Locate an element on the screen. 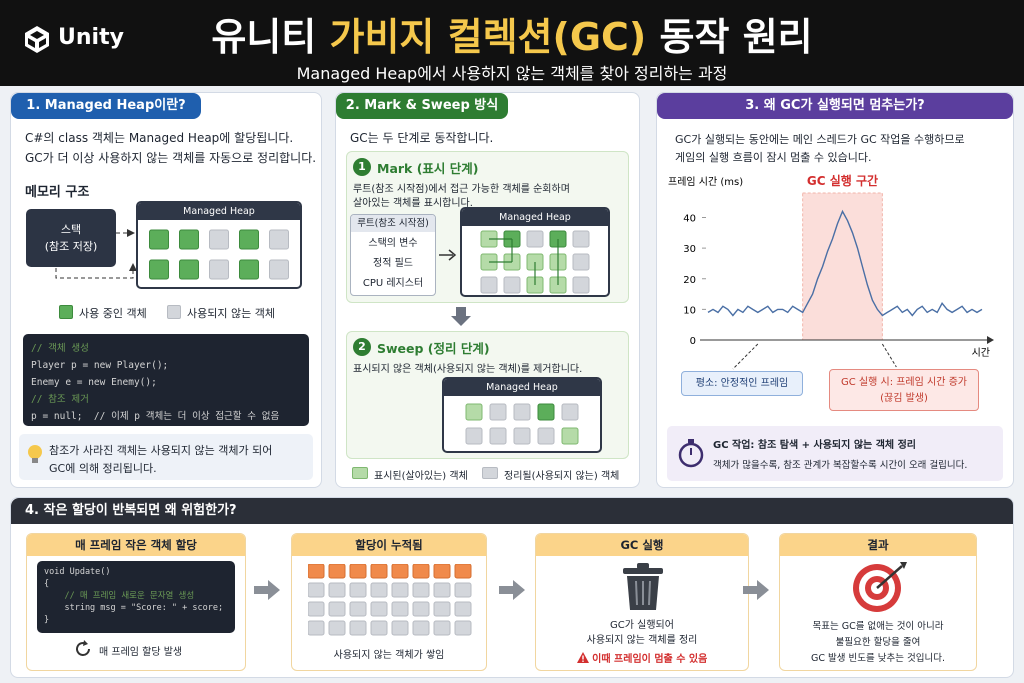  down-arrow is located at coordinates (461, 316).